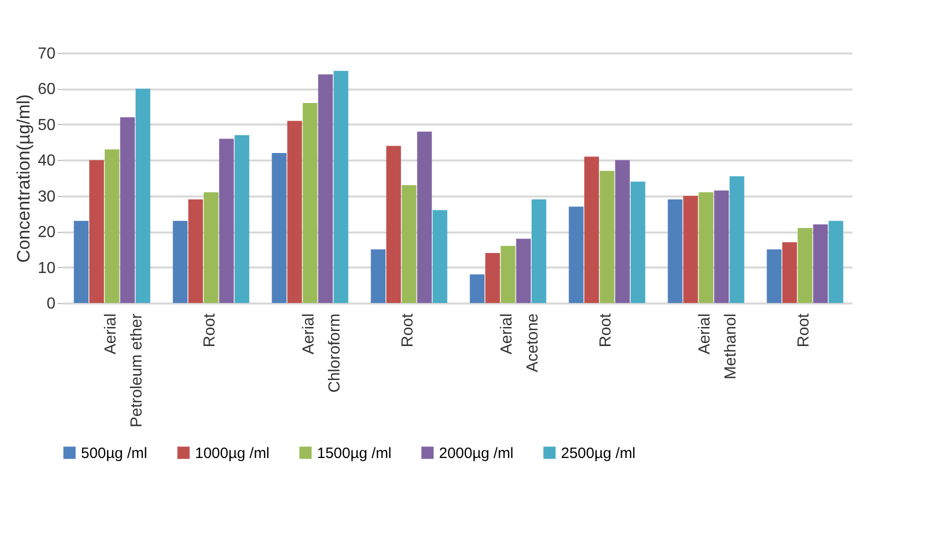  Describe the element at coordinates (322, 353) in the screenshot. I see `x-tick-label: Aerial Chloroform` at that location.